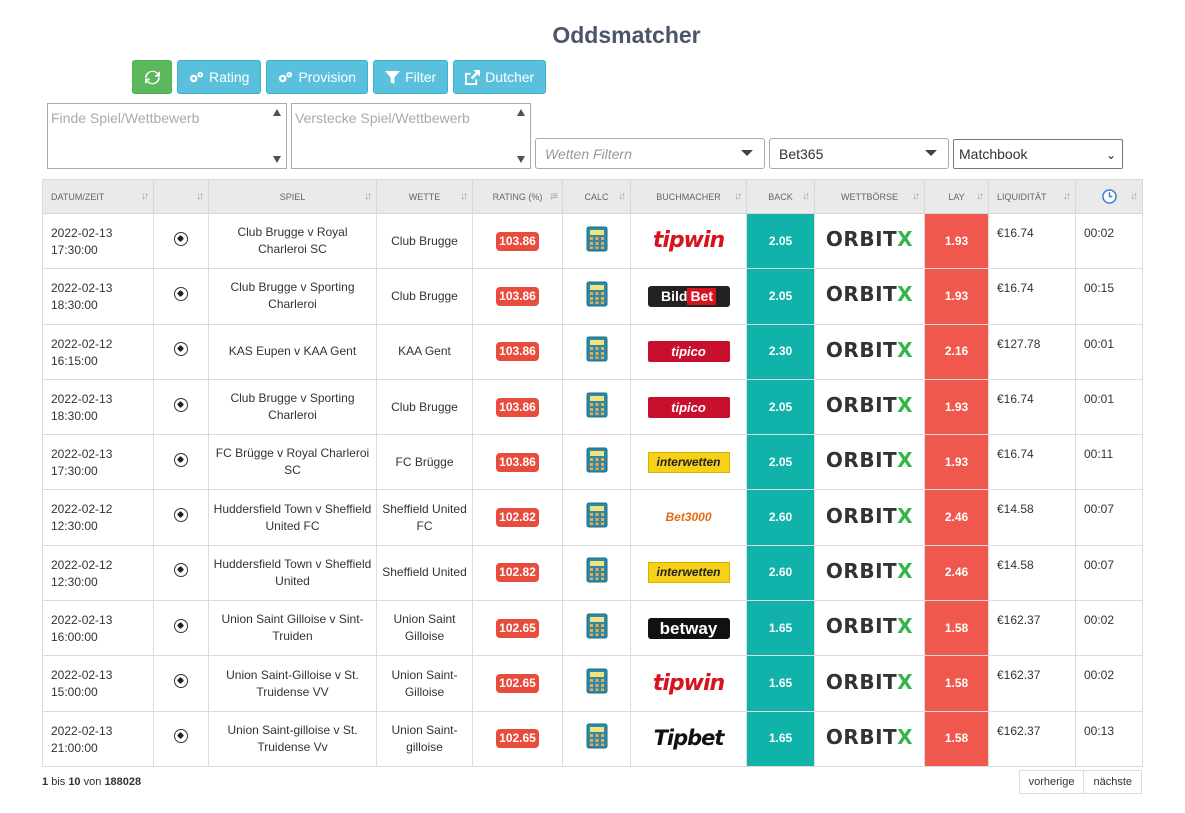 The width and height of the screenshot is (1185, 813). What do you see at coordinates (1051, 782) in the screenshot?
I see `previous-page-button: vorherige` at bounding box center [1051, 782].